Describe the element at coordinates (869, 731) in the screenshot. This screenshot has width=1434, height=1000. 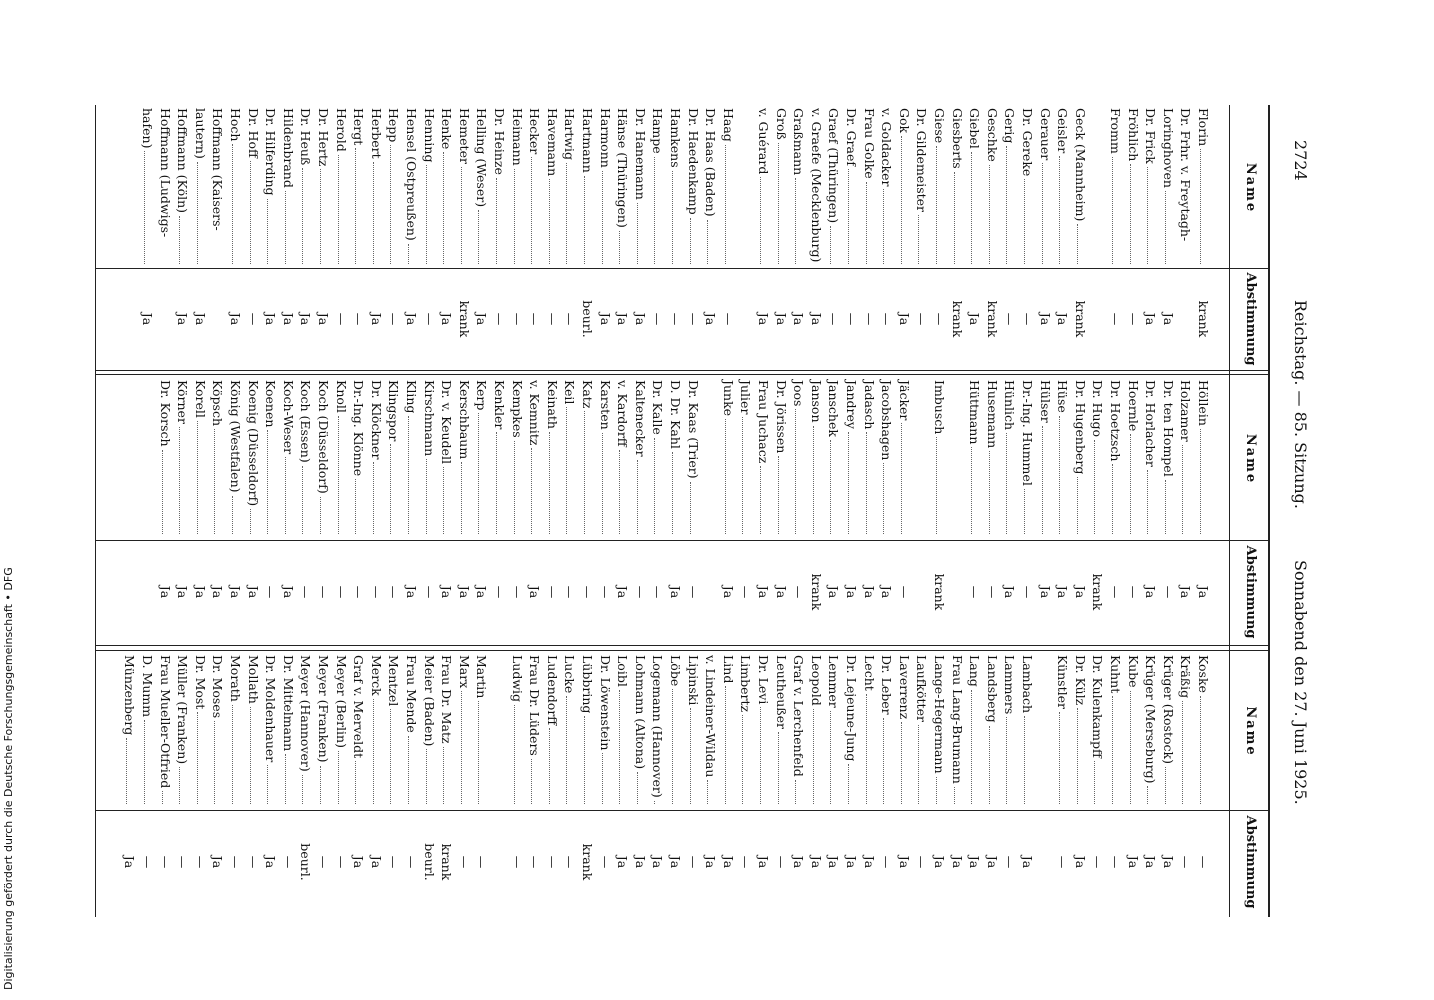
I see `entry-row: Lecht` at that location.